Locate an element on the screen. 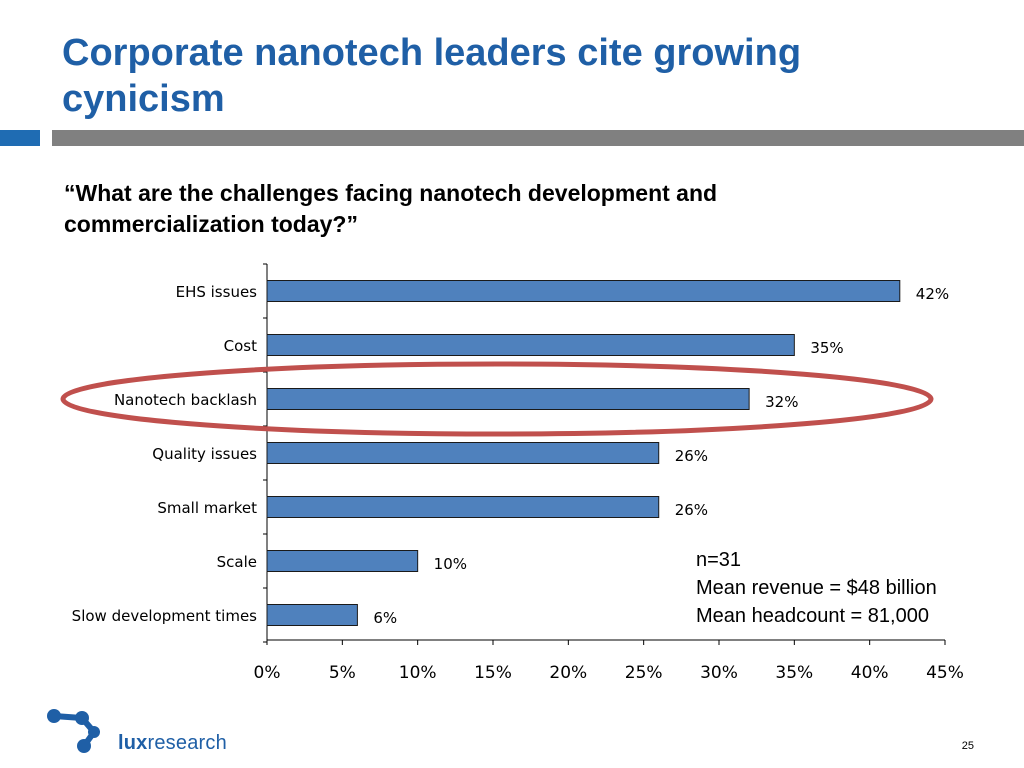 Image resolution: width=1024 pixels, height=768 pixels. x-tick-label: 45% is located at coordinates (945, 673).